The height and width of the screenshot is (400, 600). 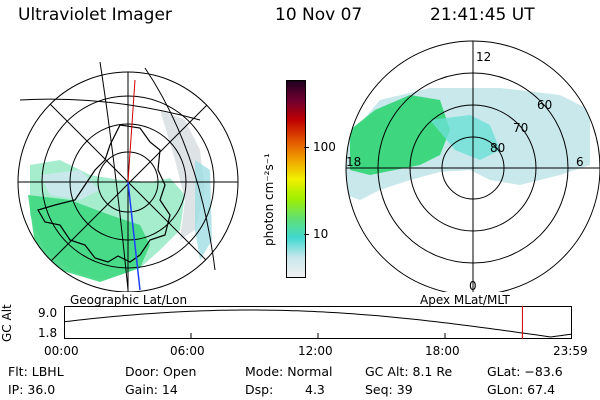 What do you see at coordinates (319, 15) in the screenshot?
I see `header-date: 10 Nov 07` at bounding box center [319, 15].